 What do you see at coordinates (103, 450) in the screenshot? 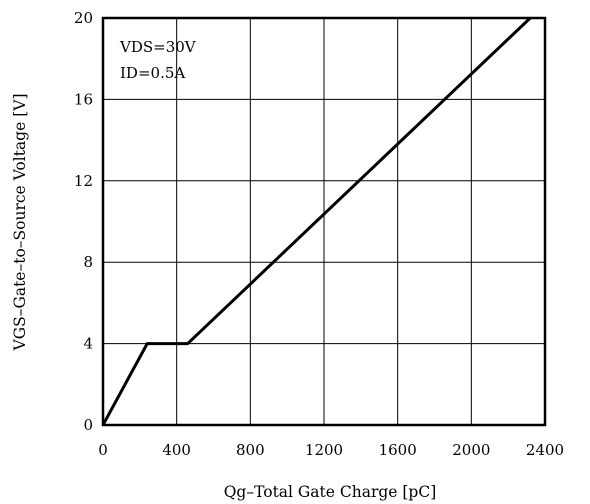
I see `x-tick-label: 0` at bounding box center [103, 450].